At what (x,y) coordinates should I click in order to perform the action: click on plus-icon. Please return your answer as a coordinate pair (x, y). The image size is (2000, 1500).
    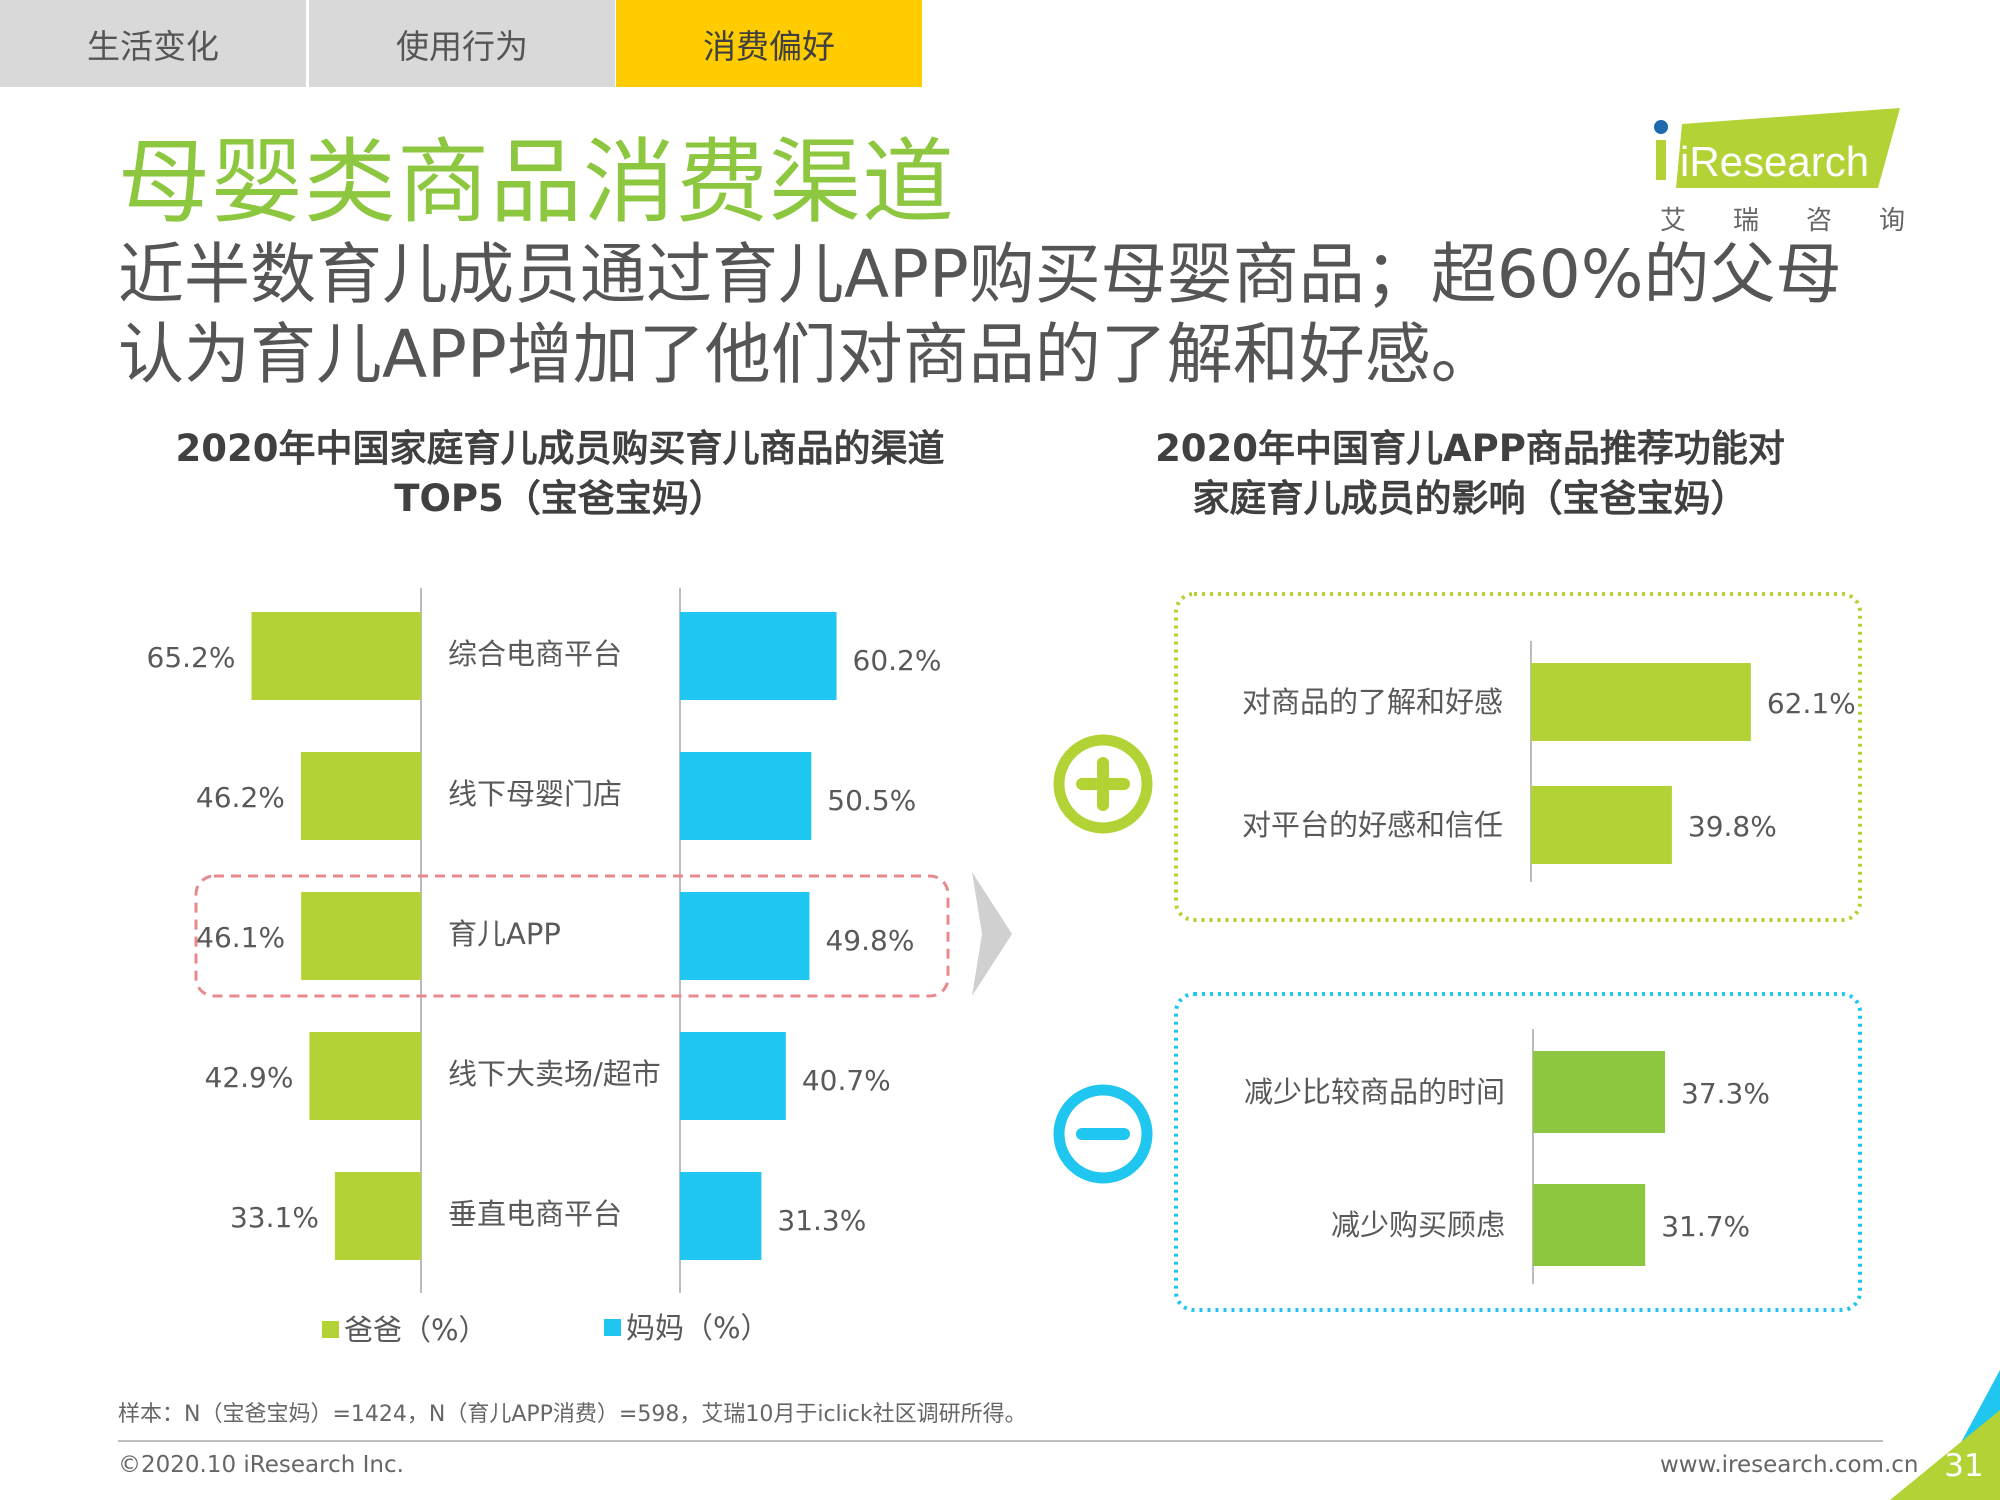
    Looking at the image, I should click on (1103, 784).